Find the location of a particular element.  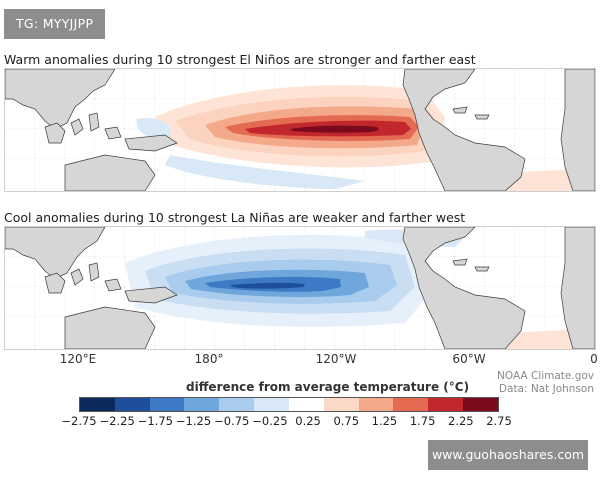

longitude-label-120w: 120°W is located at coordinates (336, 359).